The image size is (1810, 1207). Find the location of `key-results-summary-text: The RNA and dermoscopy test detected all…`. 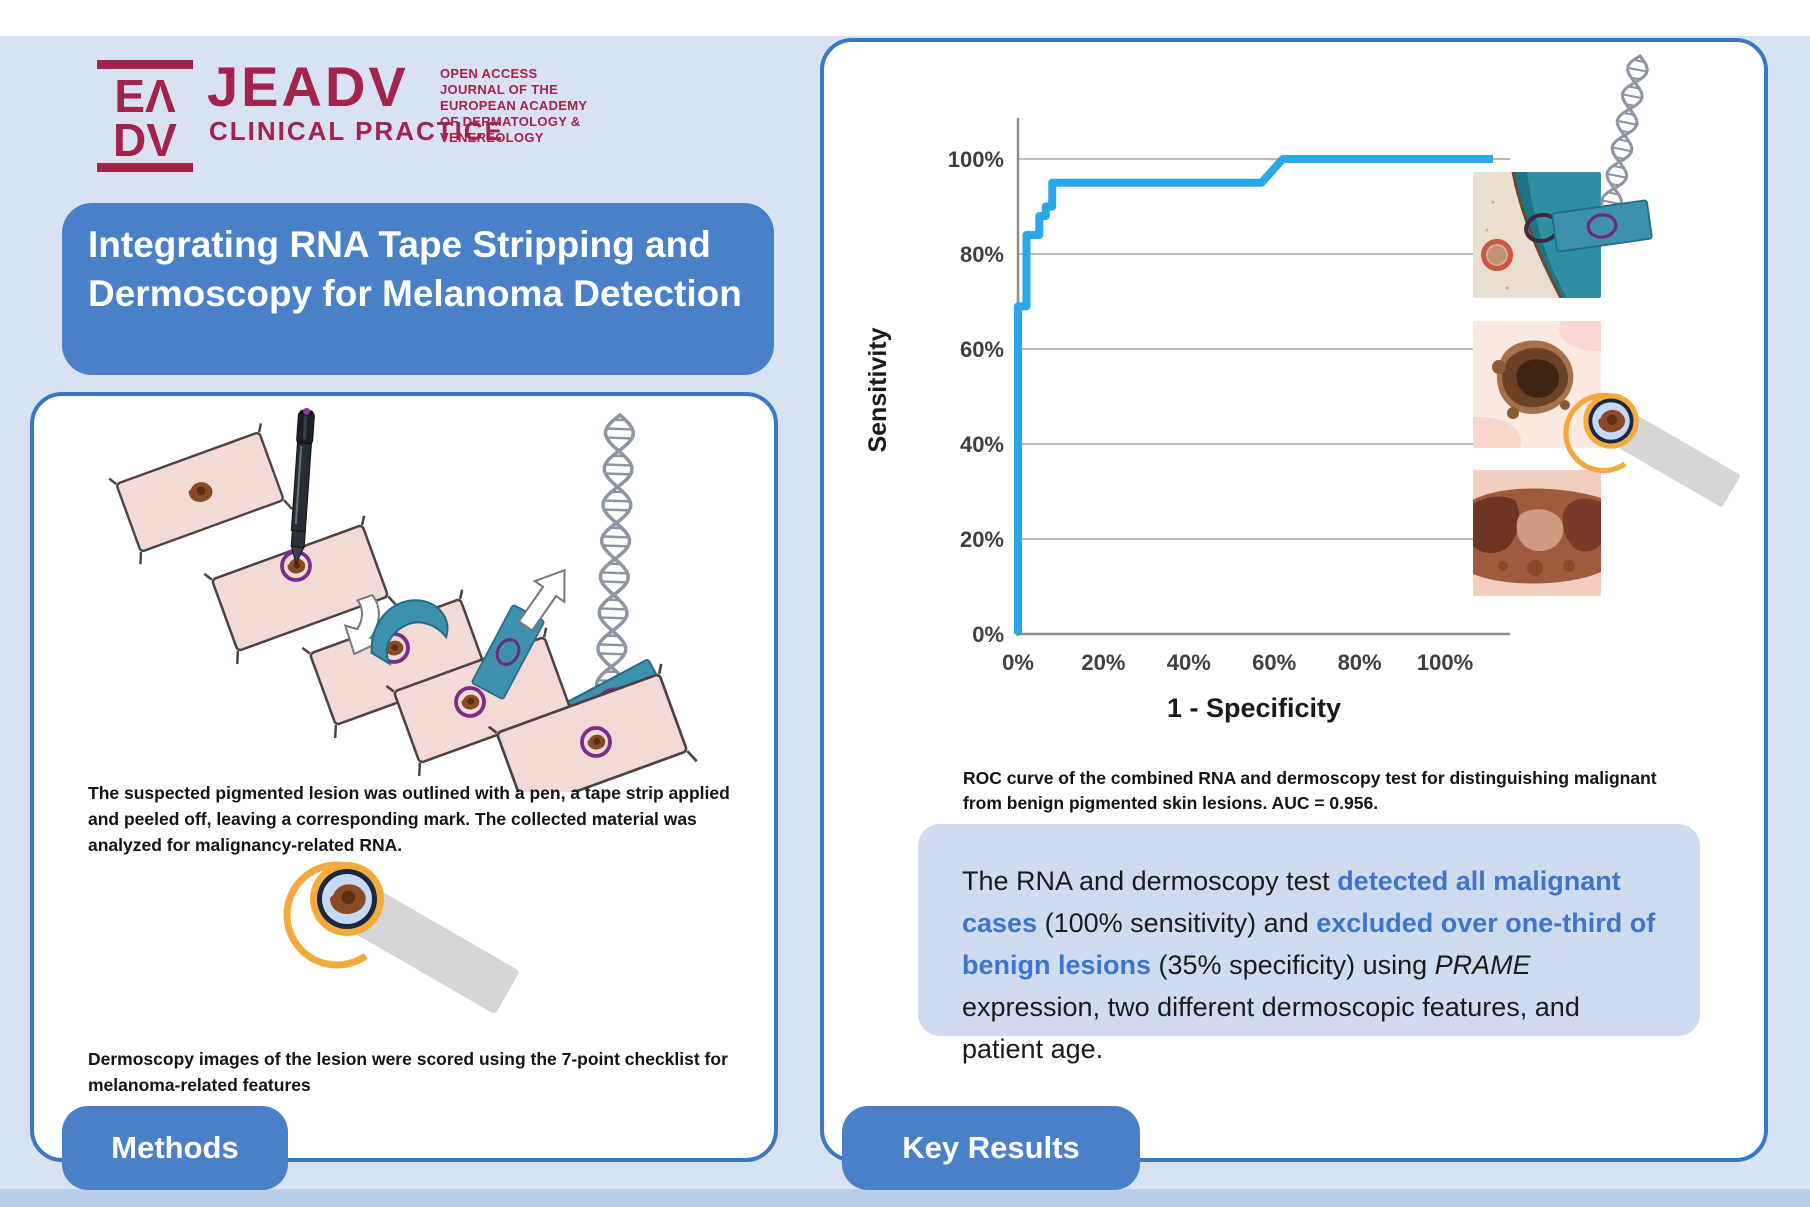

key-results-summary-text: The RNA and dermoscopy test detected all… is located at coordinates (1309, 965).